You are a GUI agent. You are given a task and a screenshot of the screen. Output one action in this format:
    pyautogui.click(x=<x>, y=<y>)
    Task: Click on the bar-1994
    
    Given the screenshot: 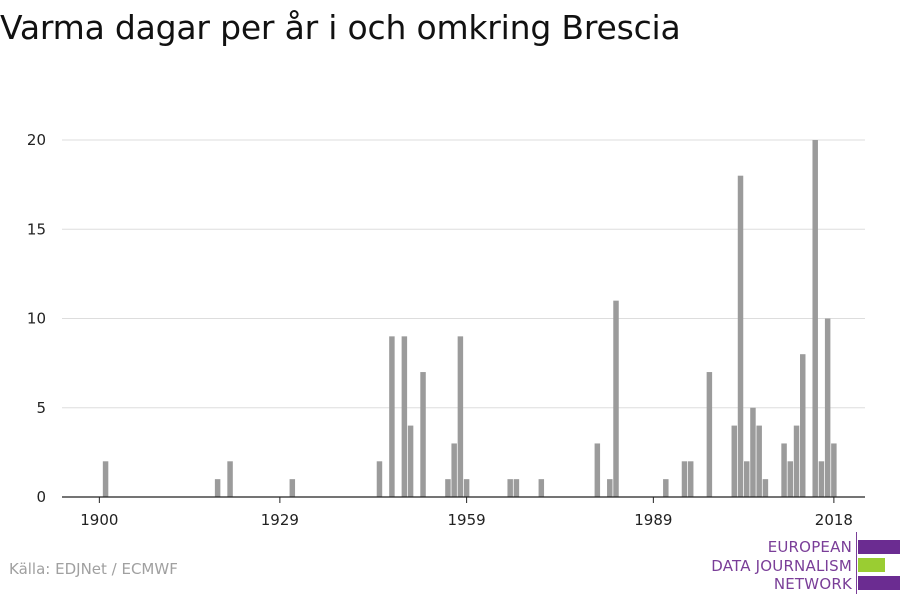 What is the action you would take?
    pyautogui.click(x=684, y=479)
    